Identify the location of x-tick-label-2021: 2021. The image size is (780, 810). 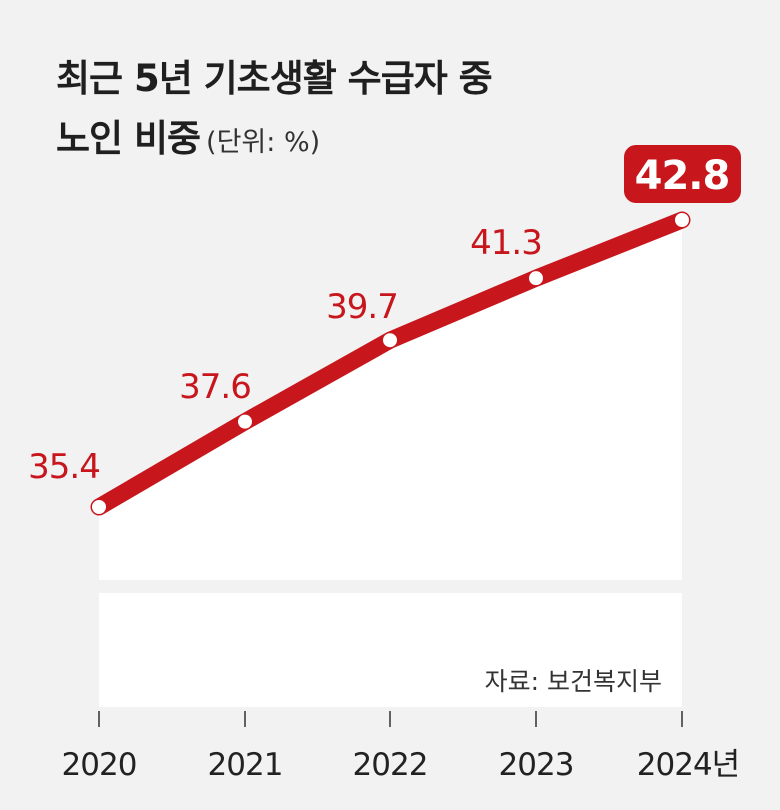
(245, 765).